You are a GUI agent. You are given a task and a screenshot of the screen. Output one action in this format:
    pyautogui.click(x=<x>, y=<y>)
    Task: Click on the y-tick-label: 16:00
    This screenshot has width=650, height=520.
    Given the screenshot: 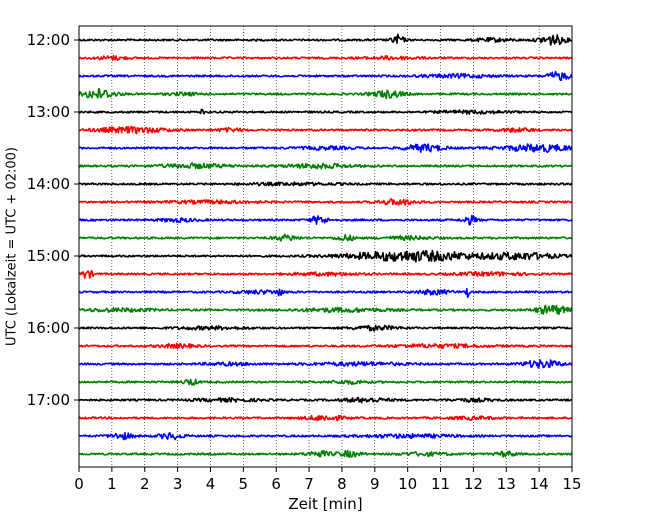 What is the action you would take?
    pyautogui.click(x=48, y=328)
    